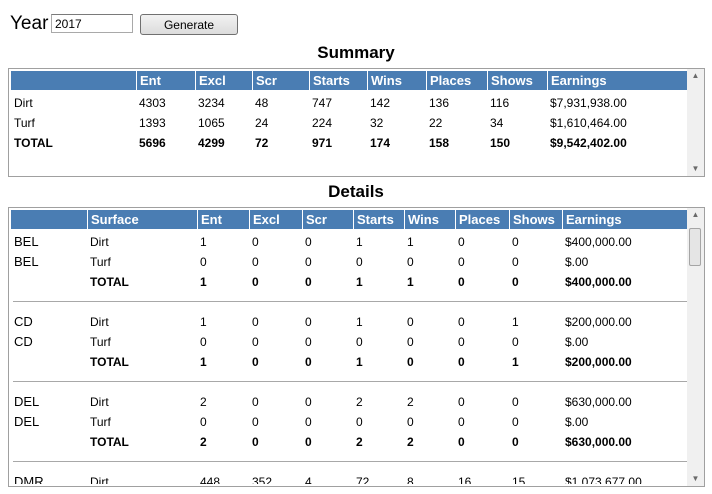 The height and width of the screenshot is (494, 712). What do you see at coordinates (99, 479) in the screenshot?
I see `details-cell-surface: Dirt` at bounding box center [99, 479].